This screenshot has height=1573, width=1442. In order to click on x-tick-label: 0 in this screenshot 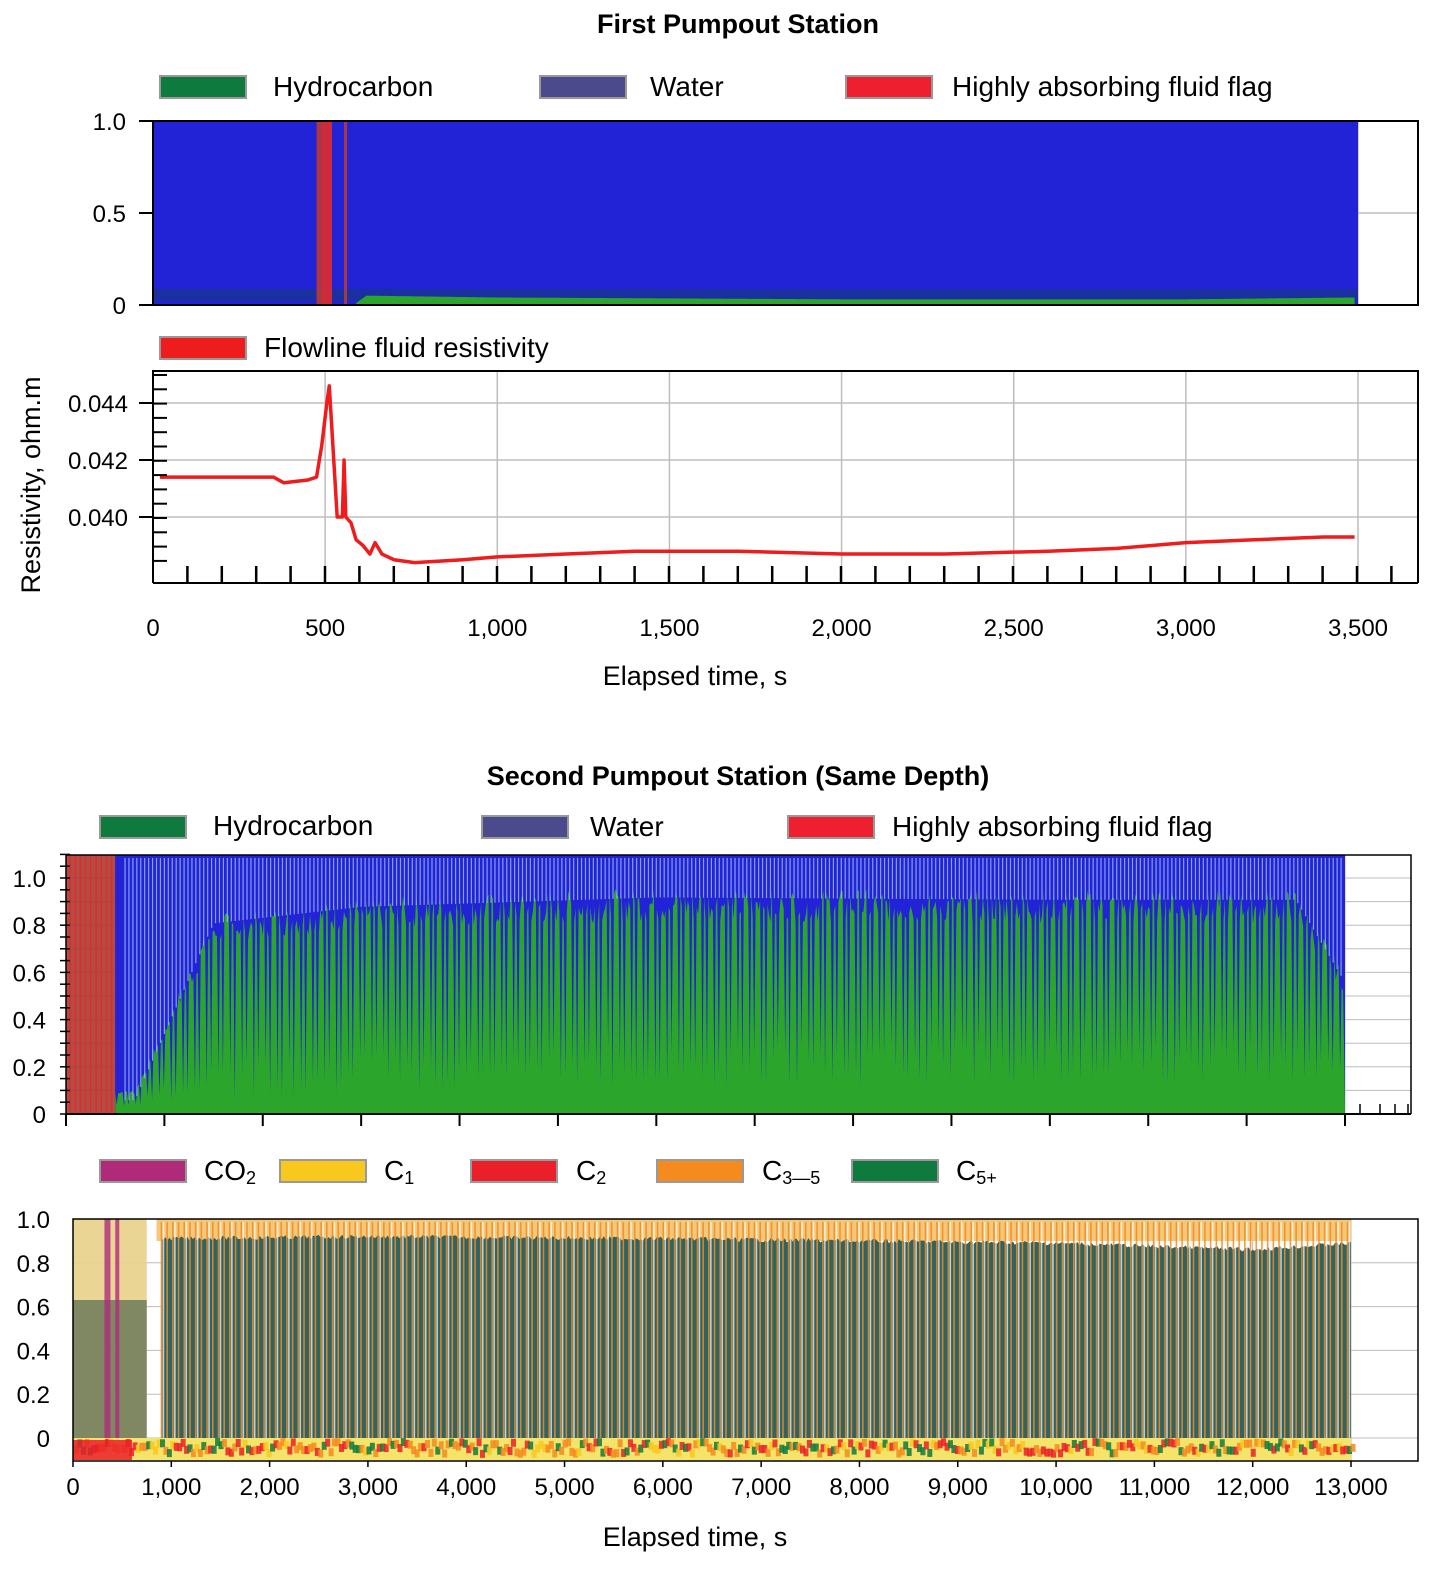, I will do `click(72, 1487)`.